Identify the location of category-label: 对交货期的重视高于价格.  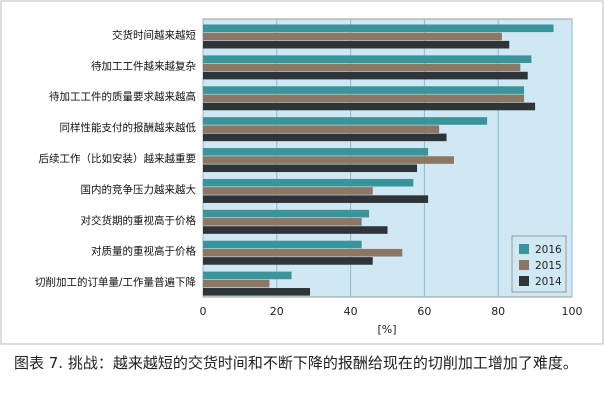
(139, 220).